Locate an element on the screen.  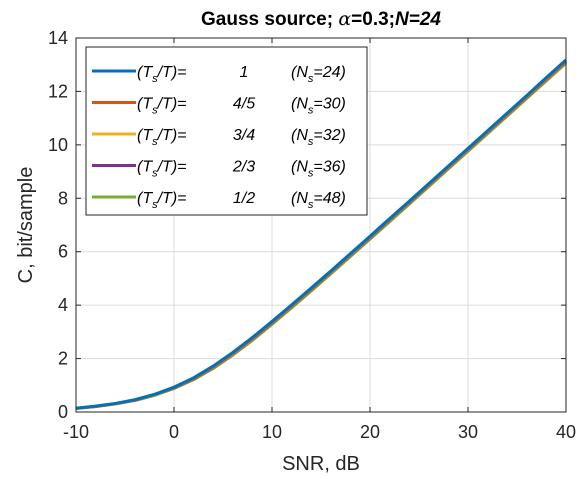
y-axis-label: C, bit/sample is located at coordinates (26, 225).